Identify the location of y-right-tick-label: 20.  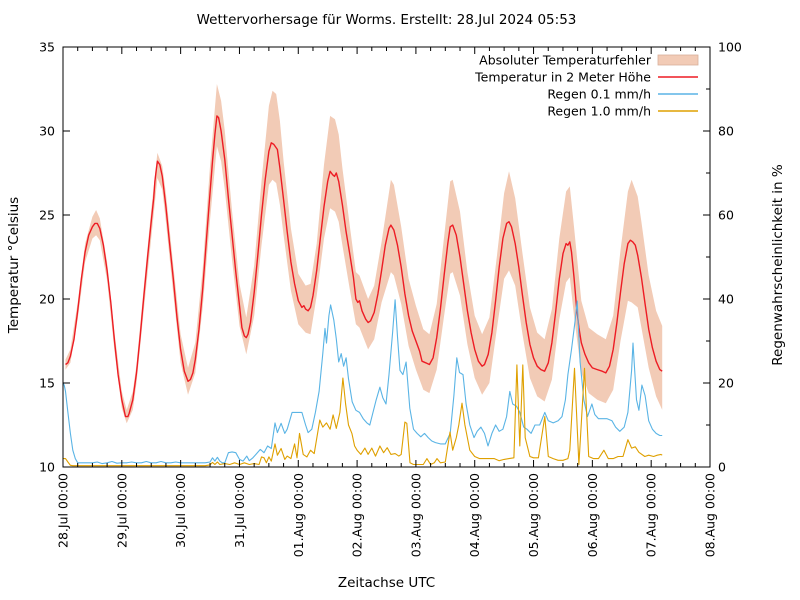
(726, 383).